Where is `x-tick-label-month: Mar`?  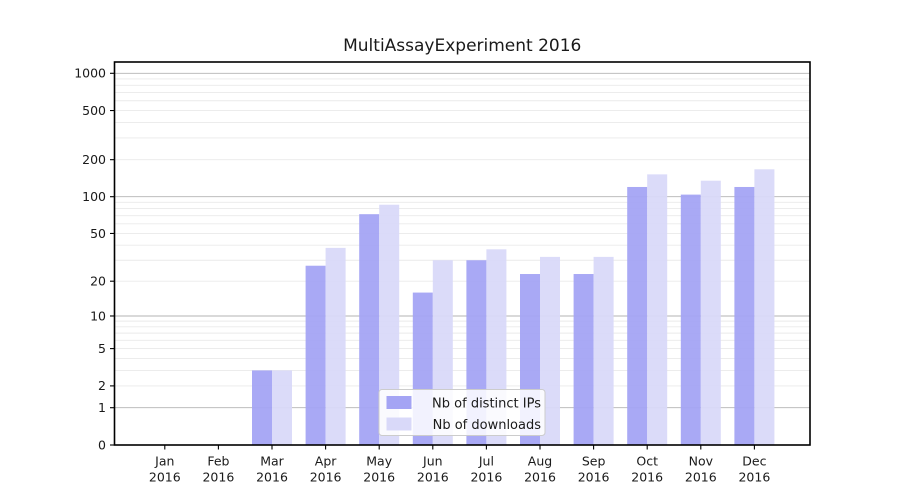
x-tick-label-month: Mar is located at coordinates (272, 461).